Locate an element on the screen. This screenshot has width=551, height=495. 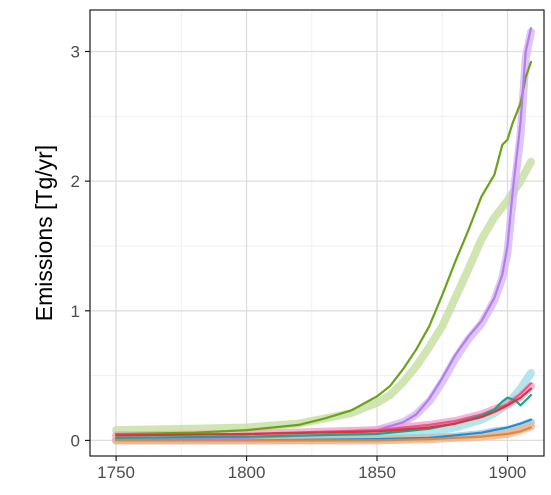
x-tick-label: 1800 is located at coordinates (247, 472).